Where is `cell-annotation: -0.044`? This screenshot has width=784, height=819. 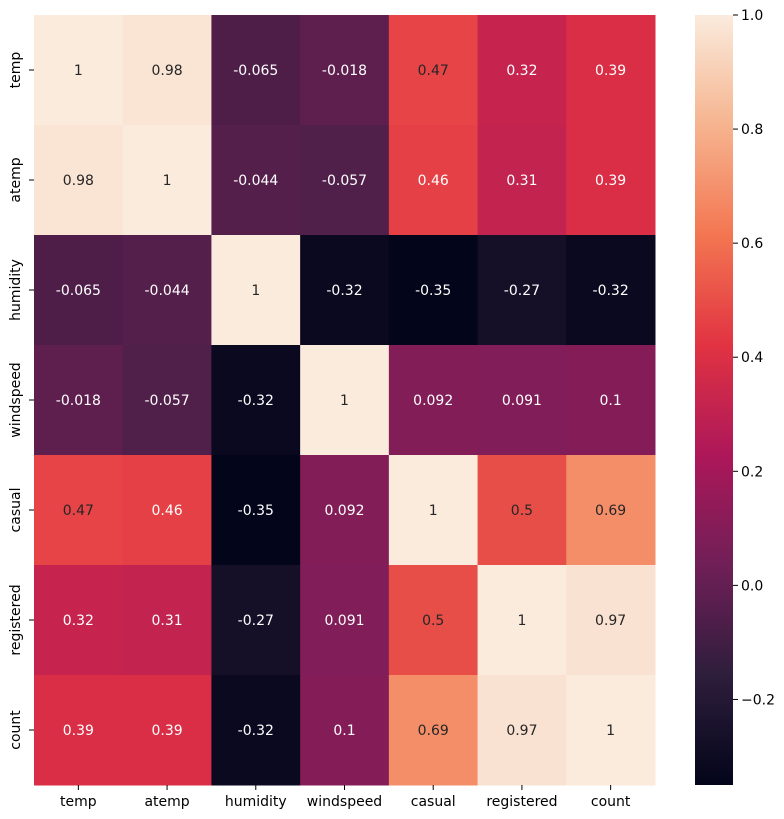 cell-annotation: -0.044 is located at coordinates (167, 291).